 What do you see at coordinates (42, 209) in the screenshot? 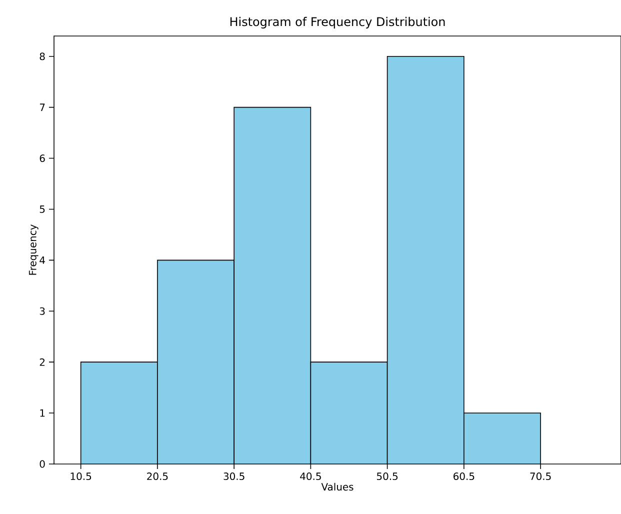
I see `y-tick-label: 5` at bounding box center [42, 209].